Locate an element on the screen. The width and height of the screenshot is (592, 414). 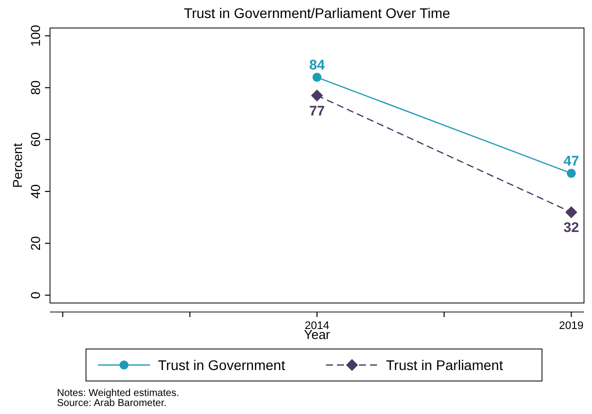
y-tick-label: 40 is located at coordinates (35, 191).